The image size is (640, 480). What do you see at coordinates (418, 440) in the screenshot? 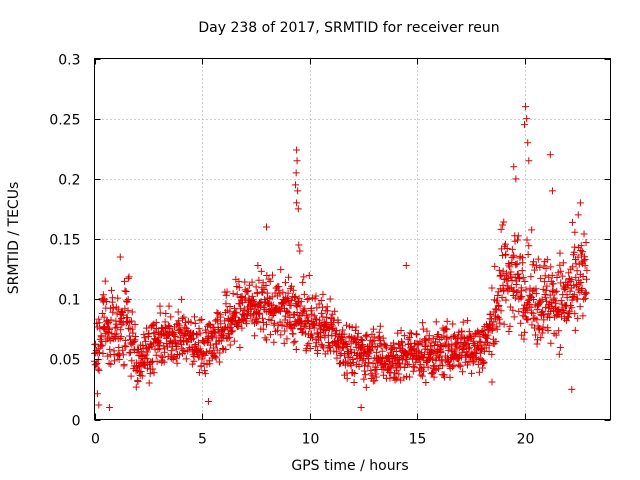
I see `x-tick-label: 15` at bounding box center [418, 440].